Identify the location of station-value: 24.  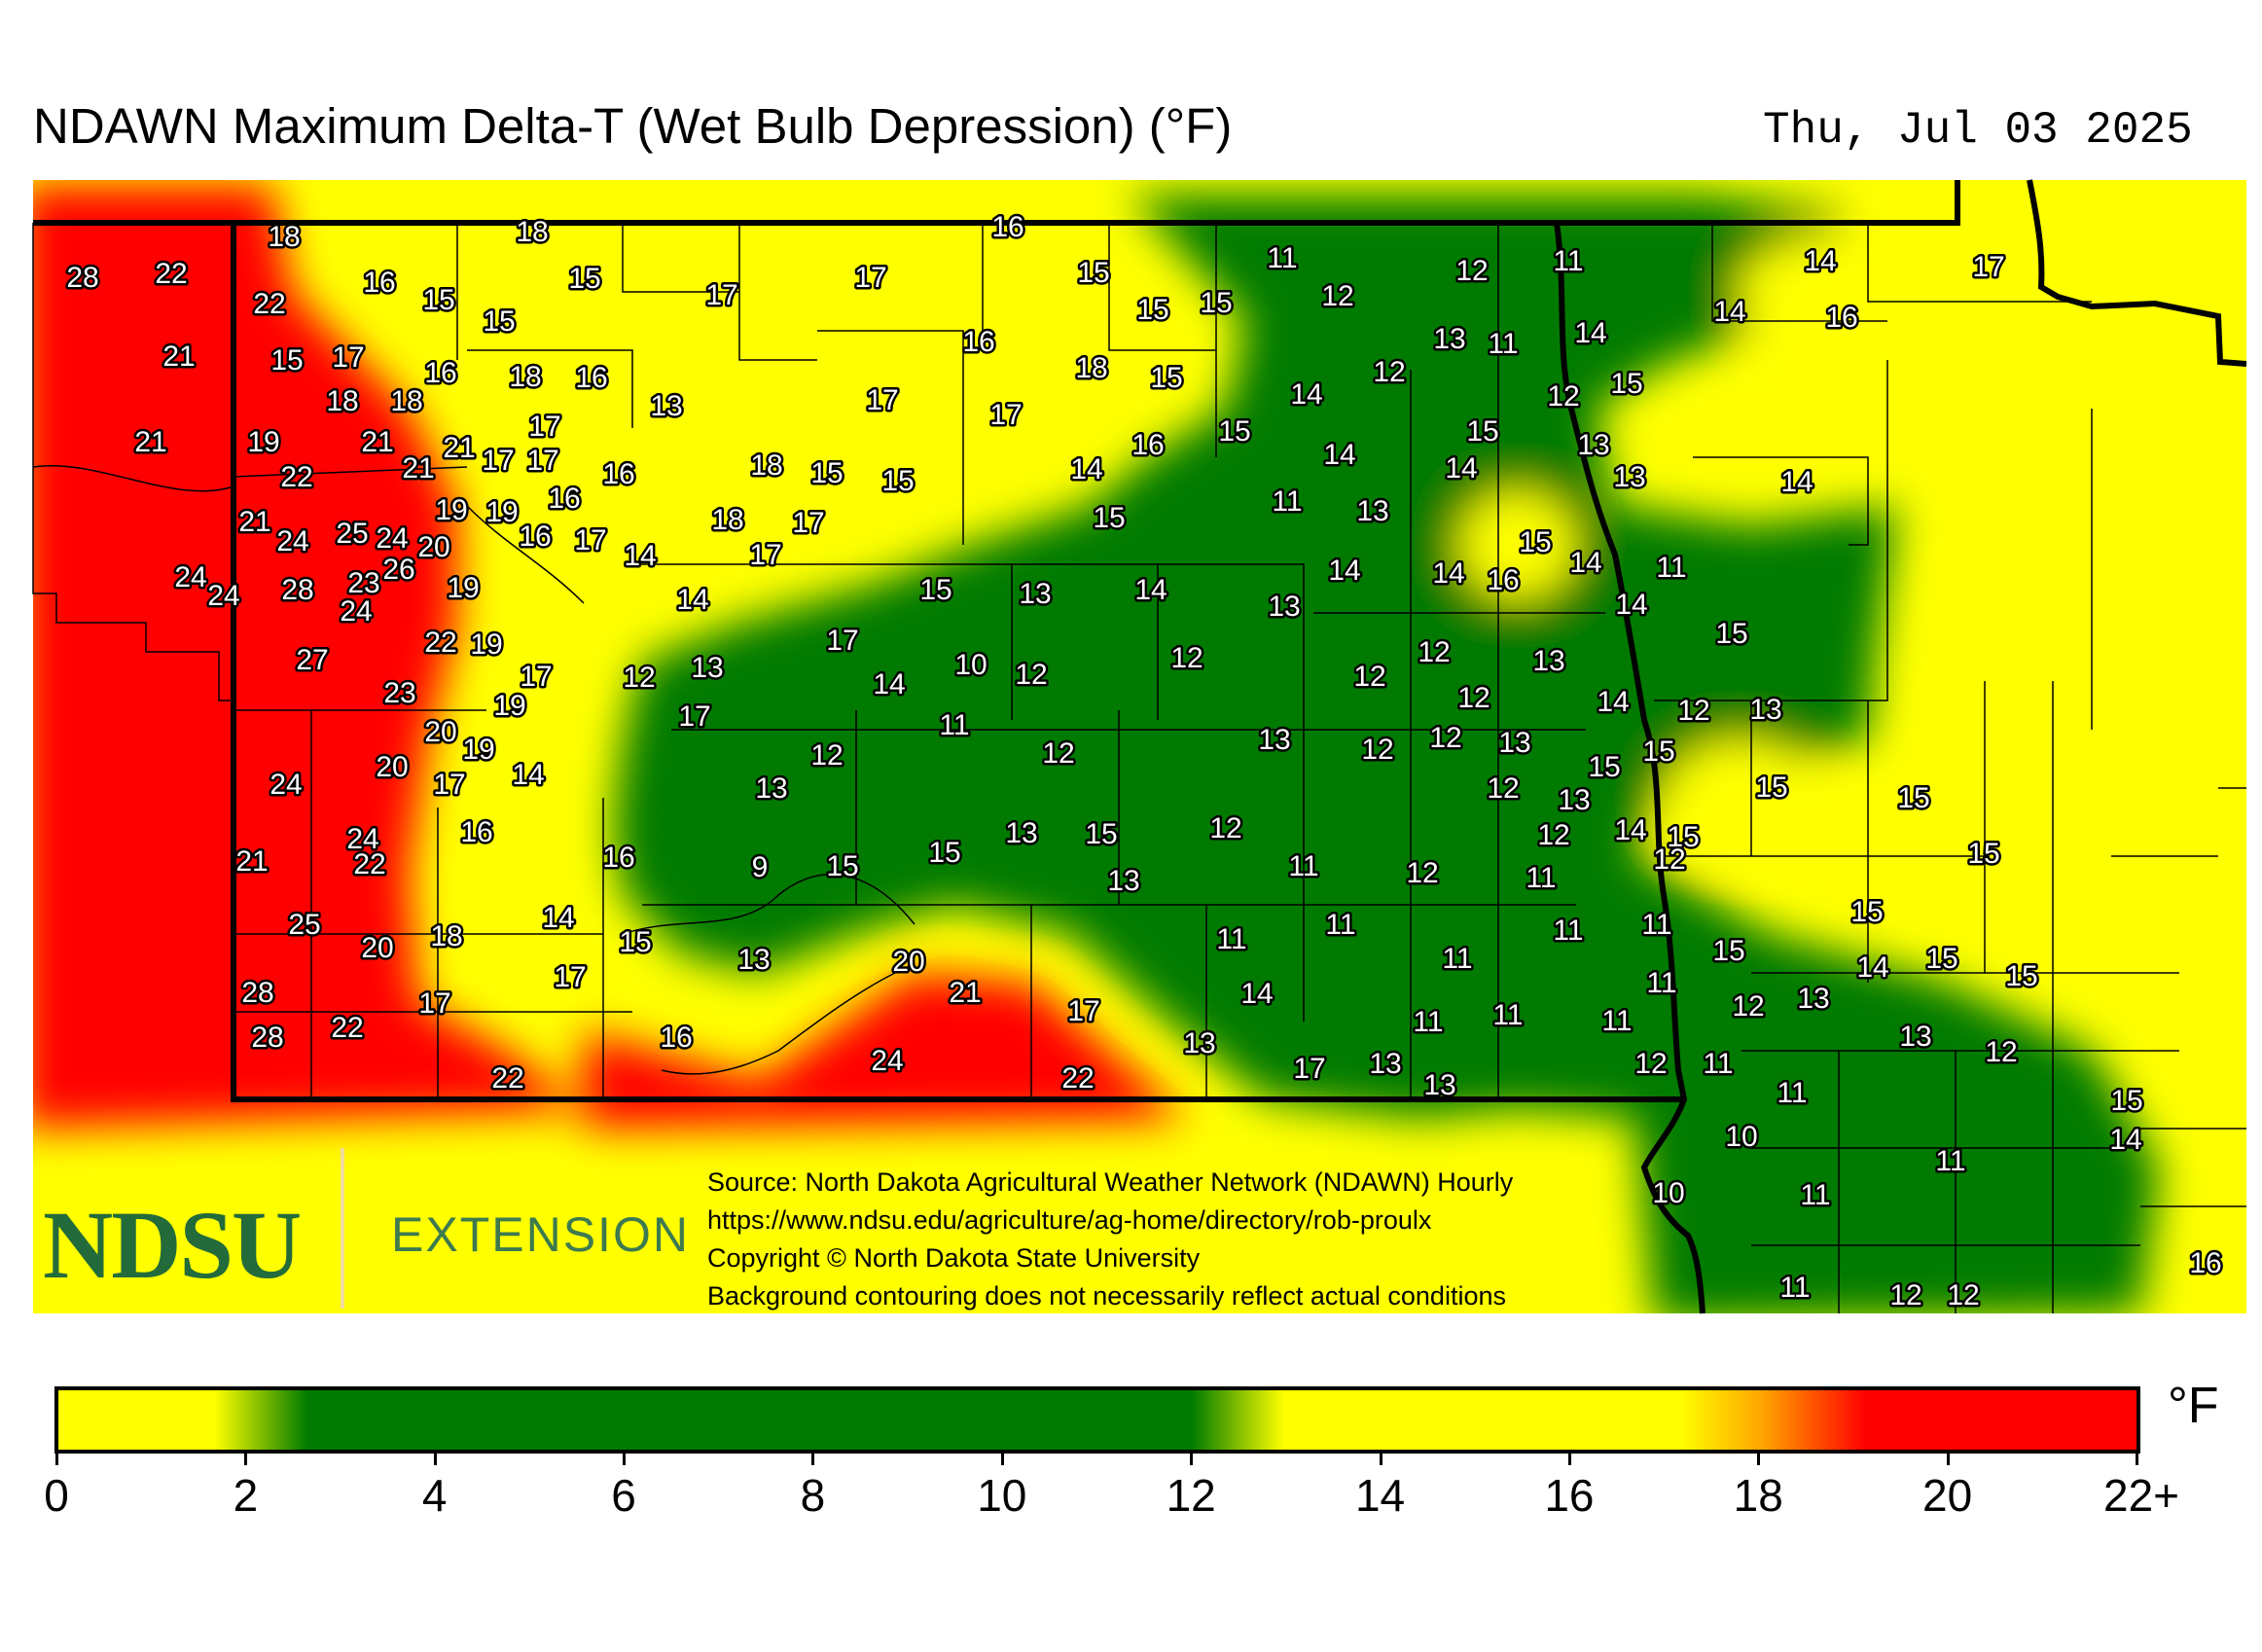
(223, 596).